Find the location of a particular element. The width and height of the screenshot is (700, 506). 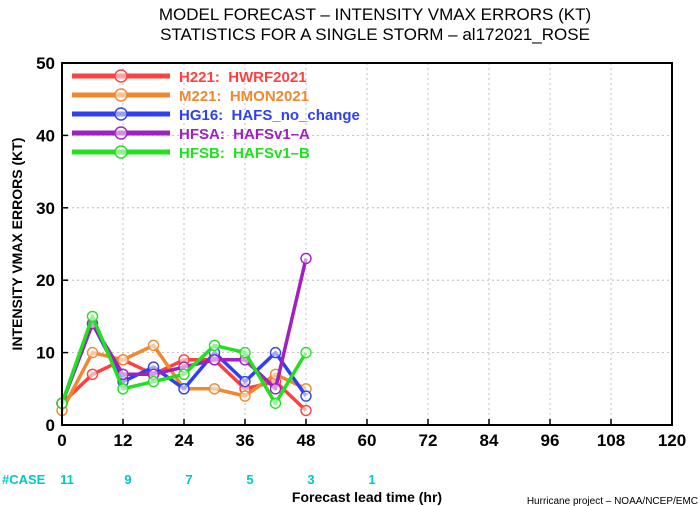

y-axis-ticks: 0 10 20 30 40 50 is located at coordinates (52, 244).